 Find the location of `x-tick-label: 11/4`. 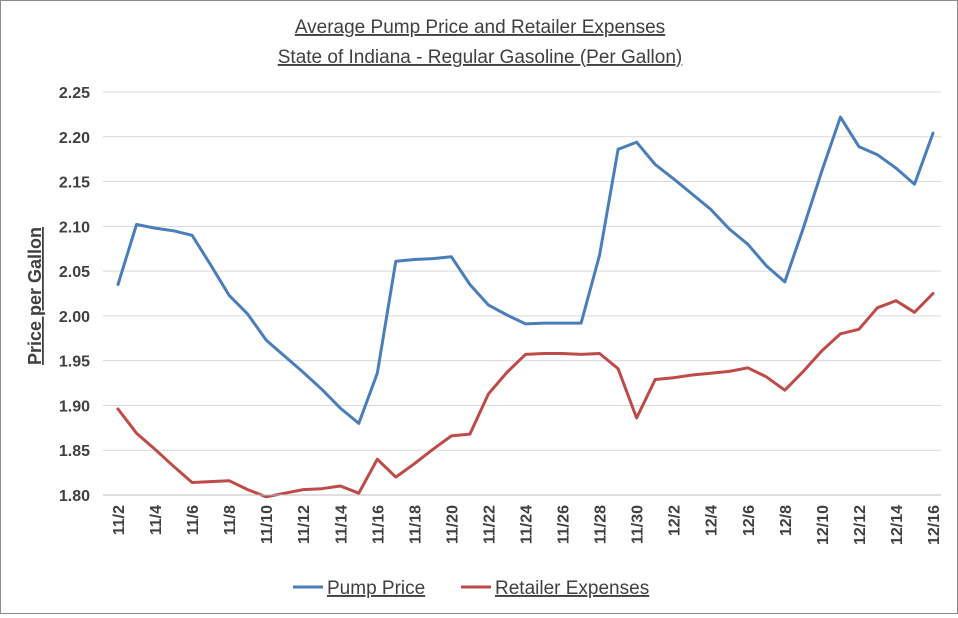

x-tick-label: 11/4 is located at coordinates (156, 520).